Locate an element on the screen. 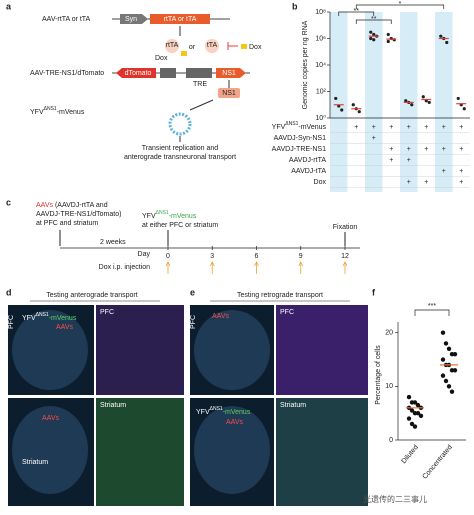 The width and height of the screenshot is (474, 515). row-label: AAVDJ-tTA is located at coordinates (308, 171).